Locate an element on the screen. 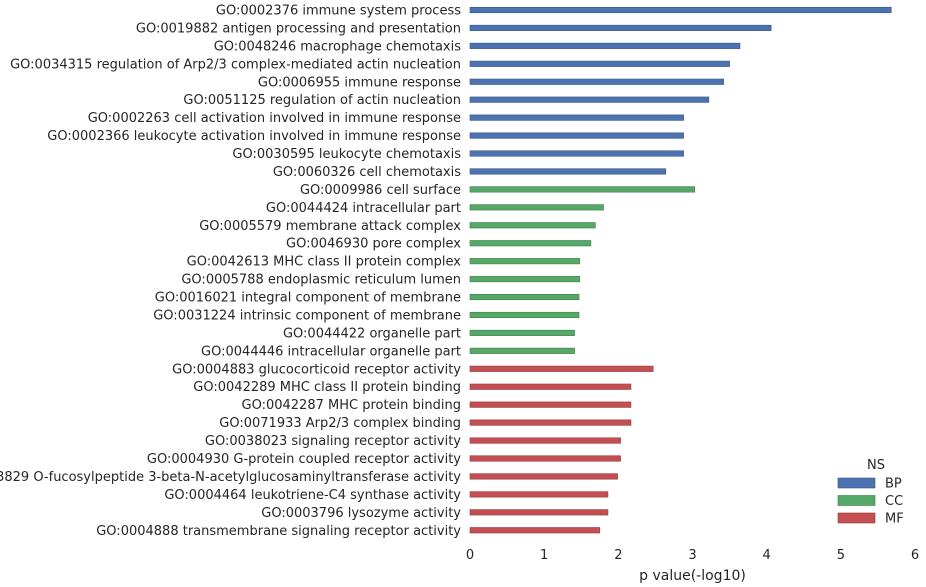 The width and height of the screenshot is (926, 587). category-label: GO:0048246 macrophage chemotaxis is located at coordinates (337, 46).